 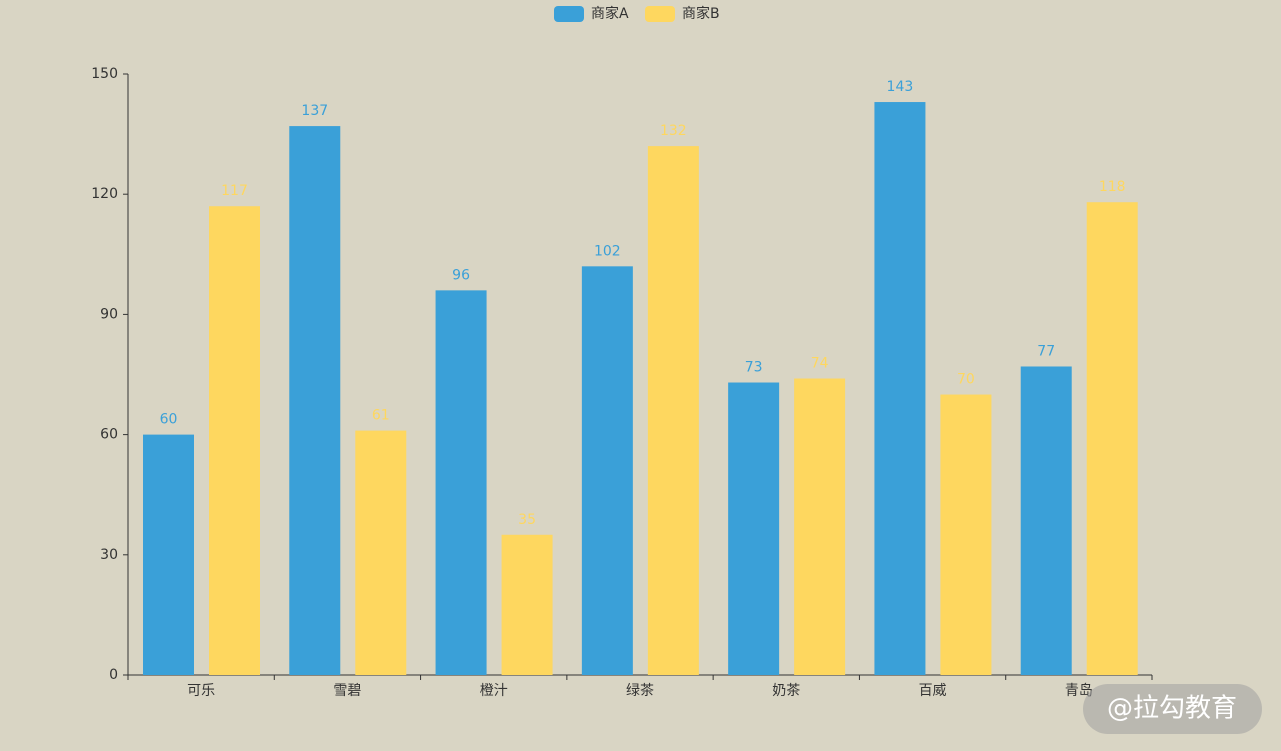 I want to click on x-tick-label: 橙汁, so click(x=494, y=691).